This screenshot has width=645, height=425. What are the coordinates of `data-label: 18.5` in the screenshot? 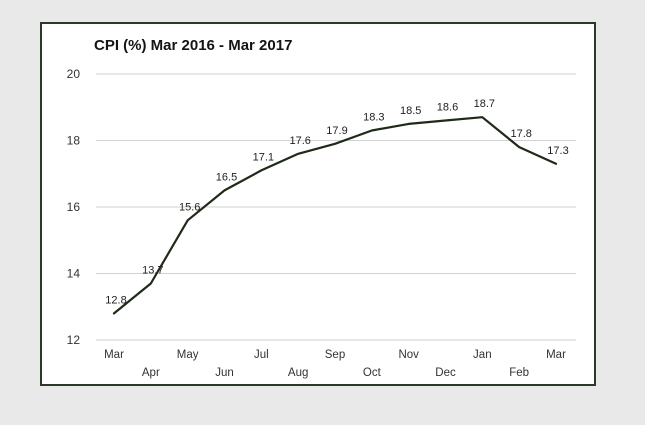 It's located at (410, 111).